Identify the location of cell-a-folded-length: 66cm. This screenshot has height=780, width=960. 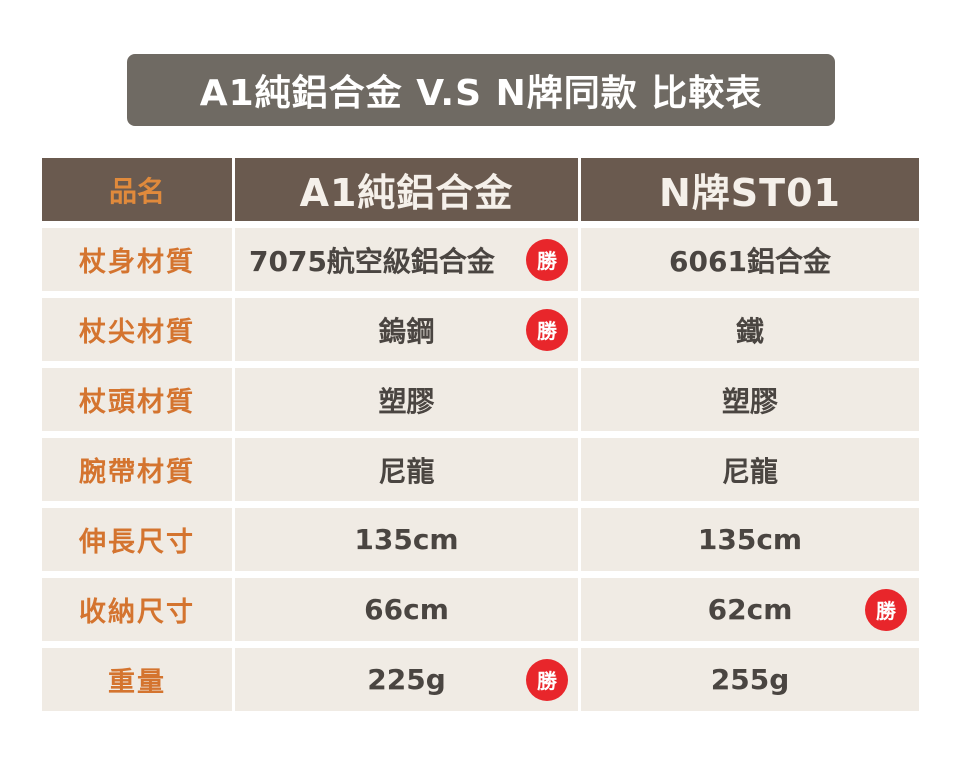
(406, 609).